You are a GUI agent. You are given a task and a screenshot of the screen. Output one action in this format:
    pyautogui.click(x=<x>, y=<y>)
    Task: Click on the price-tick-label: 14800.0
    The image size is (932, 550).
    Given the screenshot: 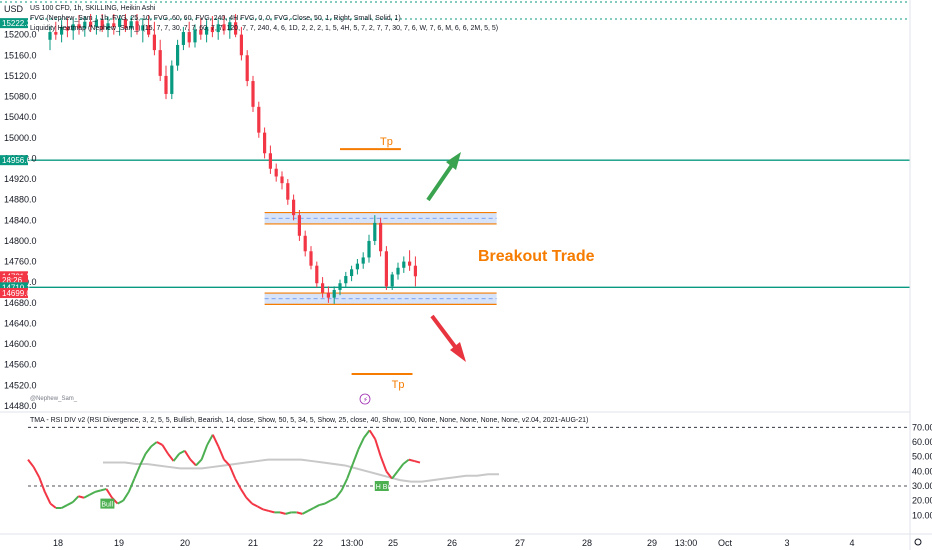 What is the action you would take?
    pyautogui.click(x=20, y=241)
    